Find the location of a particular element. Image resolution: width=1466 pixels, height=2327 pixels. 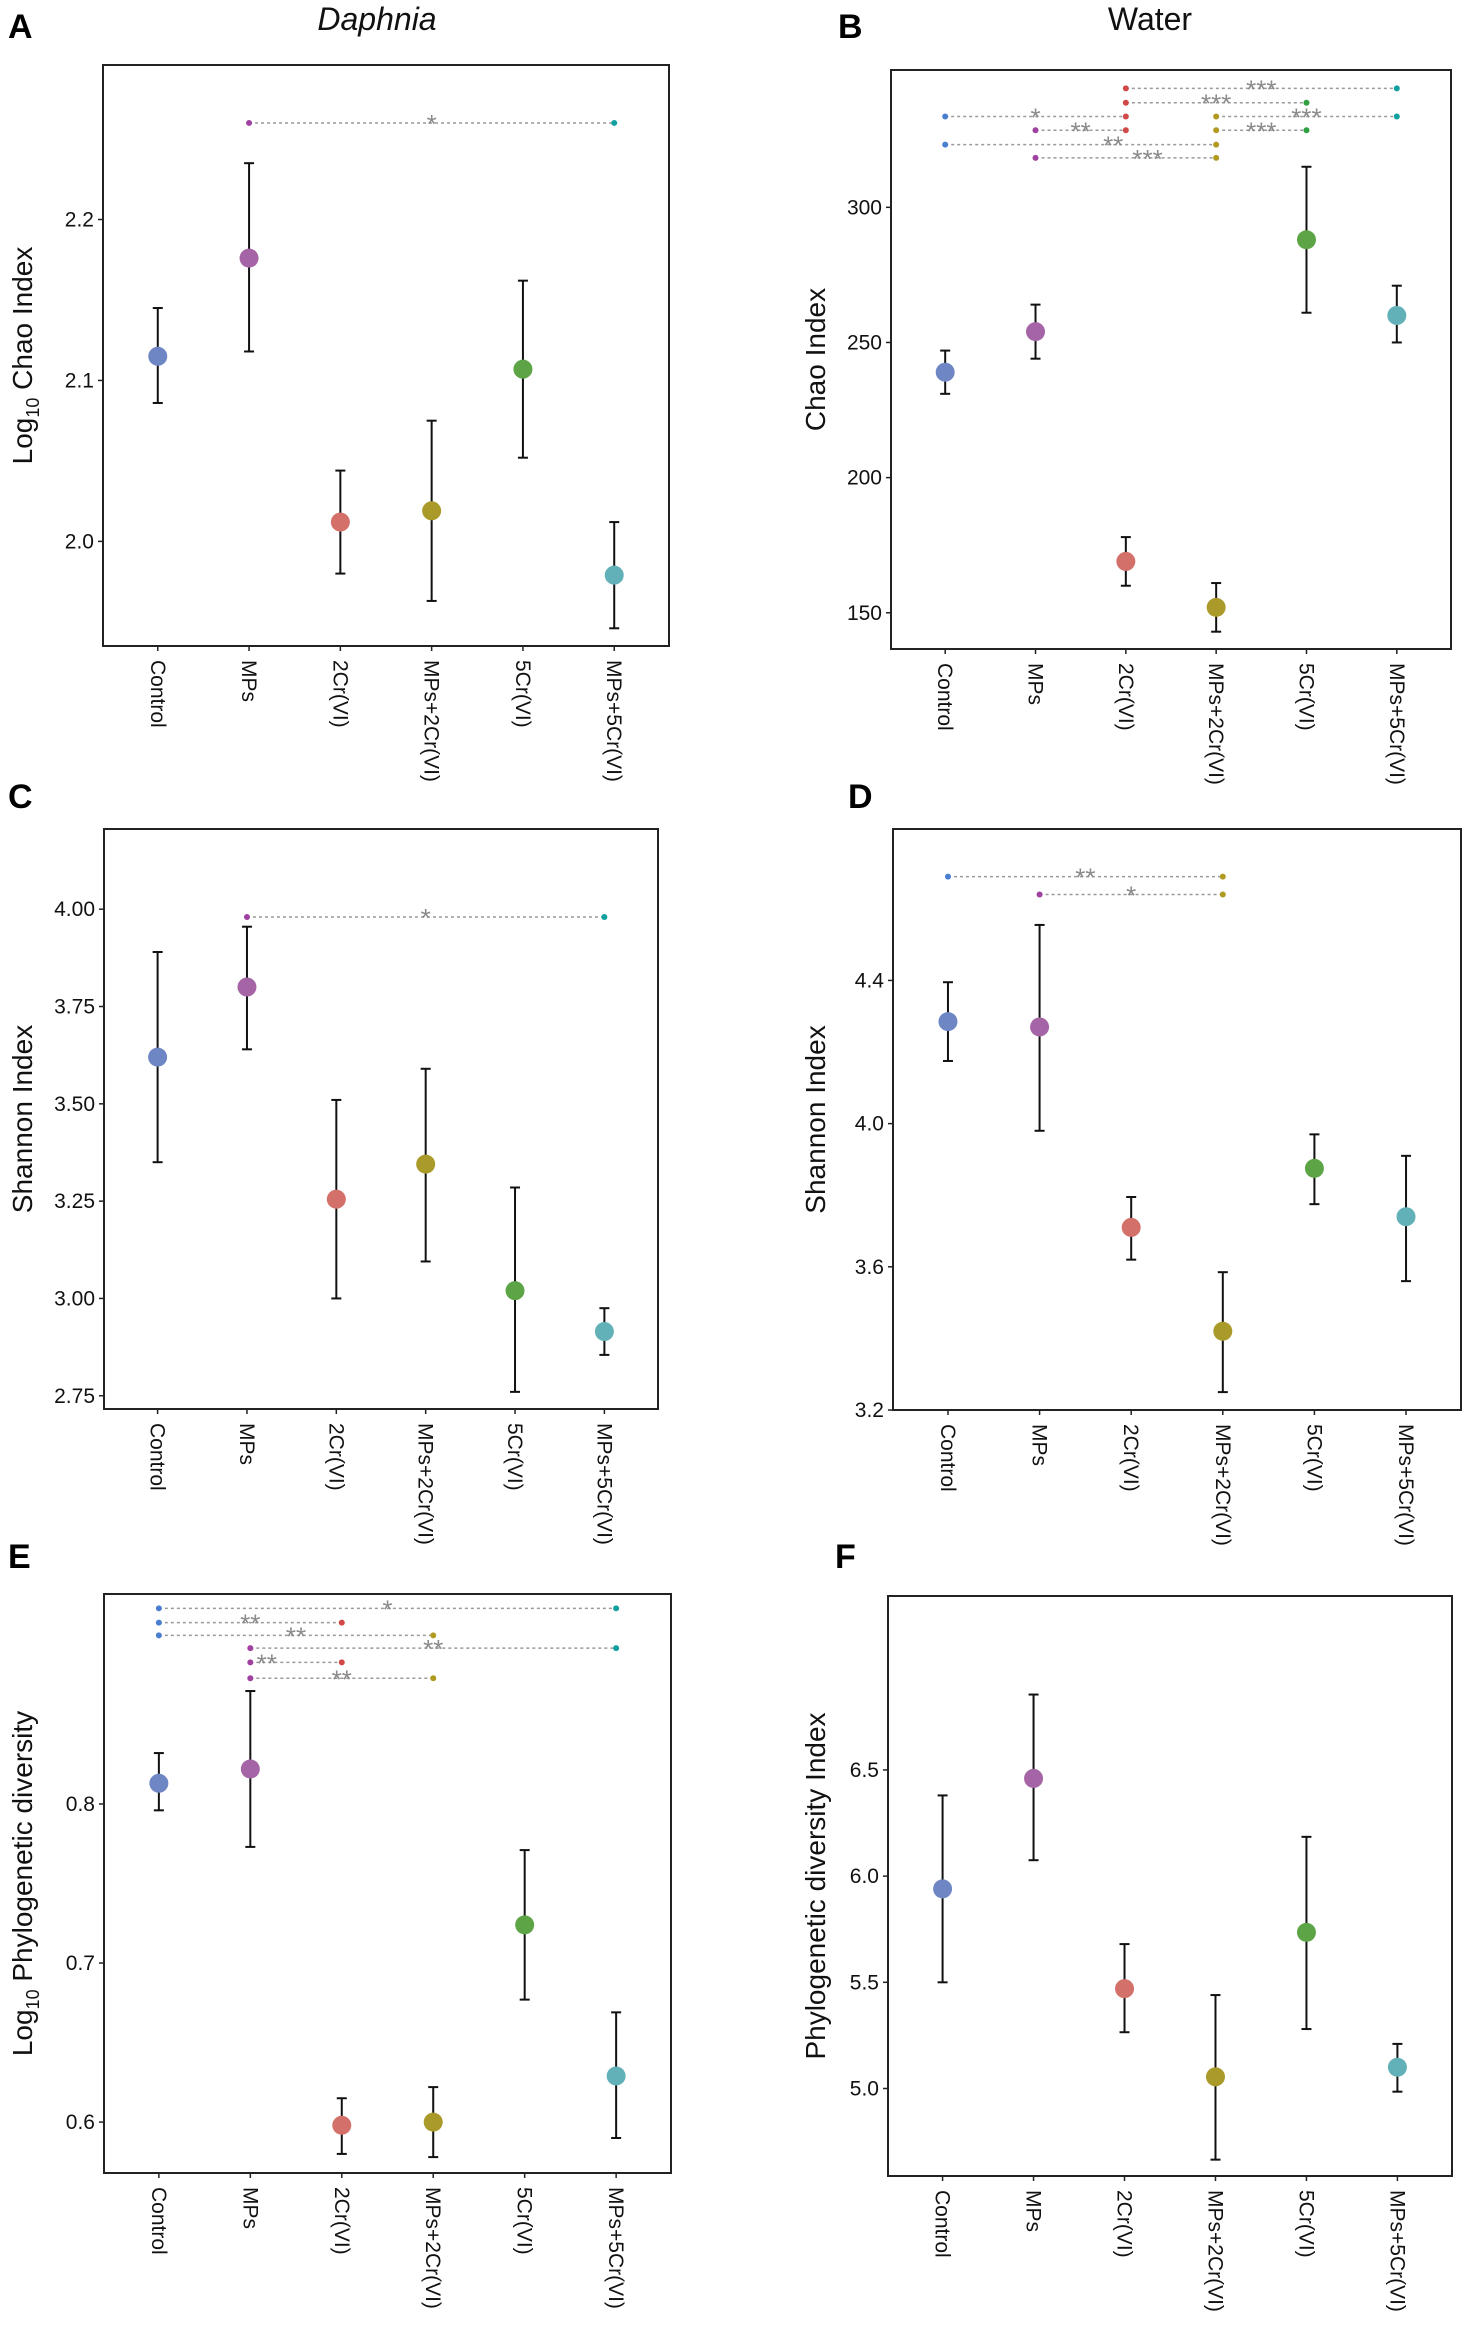

y-tick-label: 2.2 is located at coordinates (79, 220).